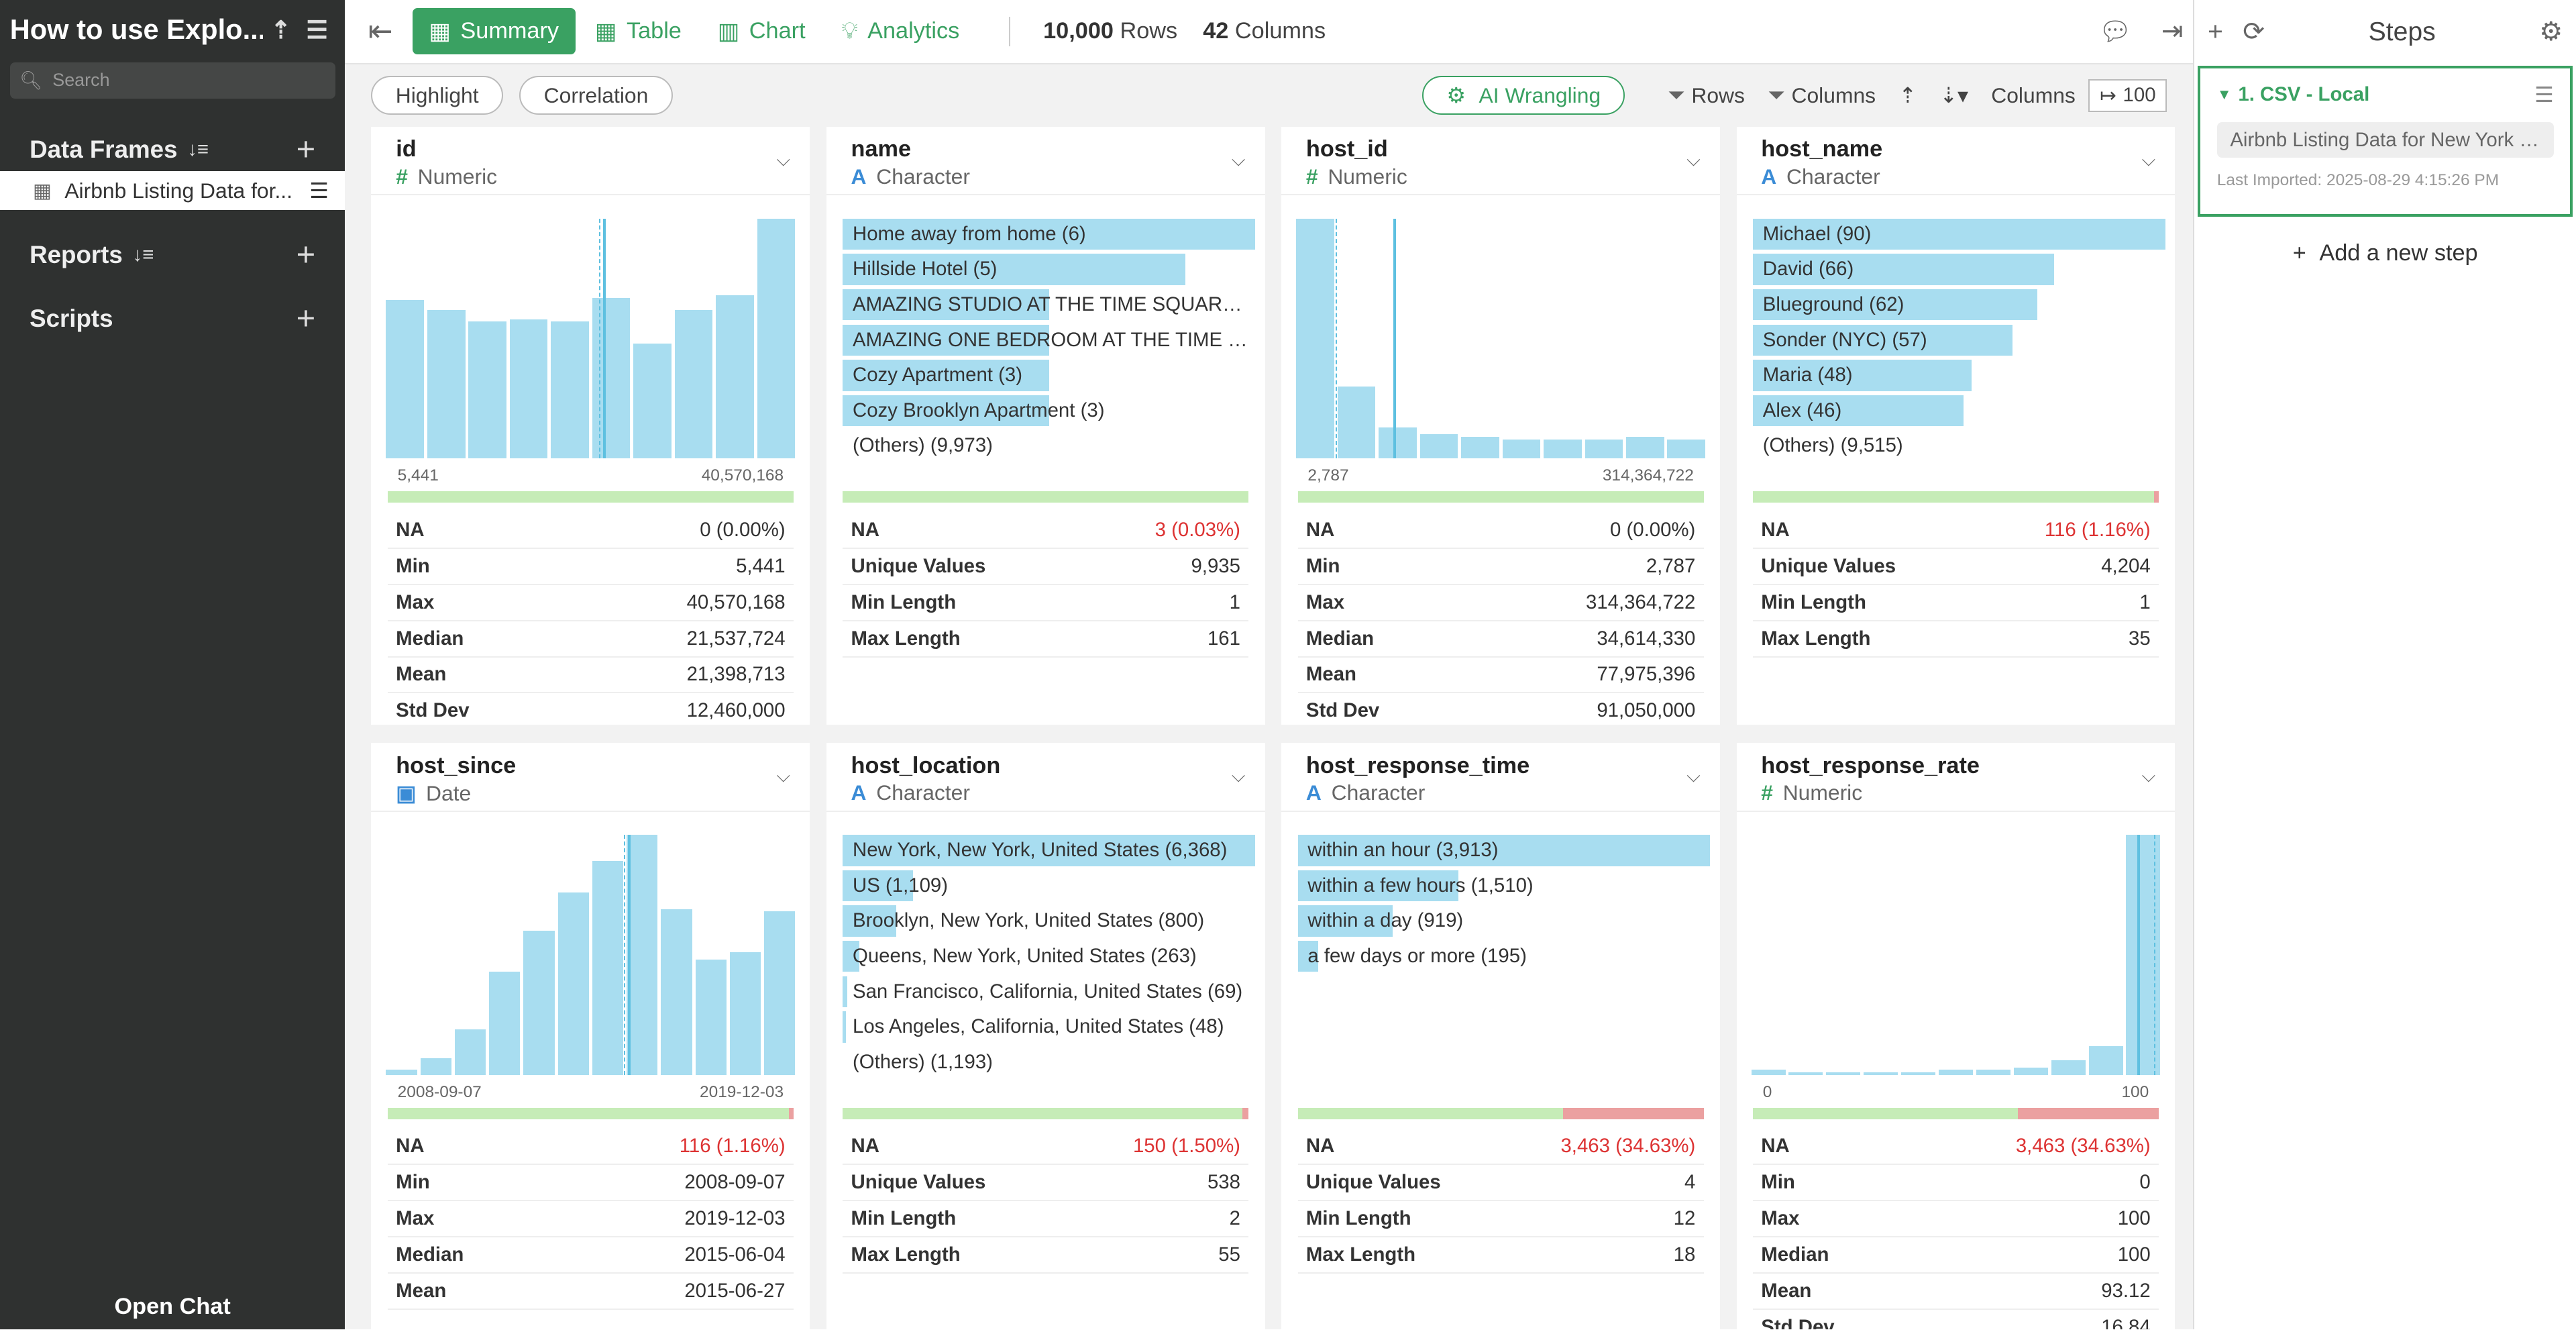 The image size is (2576, 1330). I want to click on add-step-icon: +, so click(2215, 31).